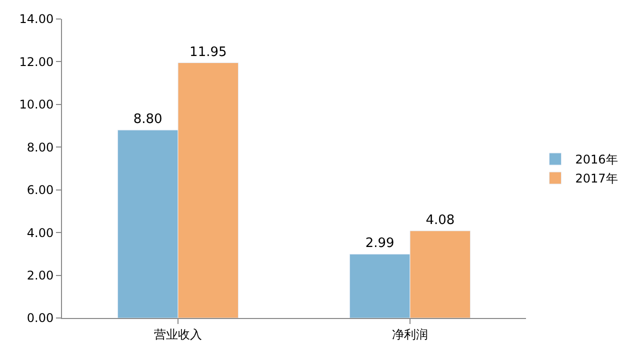  What do you see at coordinates (36, 61) in the screenshot?
I see `y-tick-label: 12.00` at bounding box center [36, 61].